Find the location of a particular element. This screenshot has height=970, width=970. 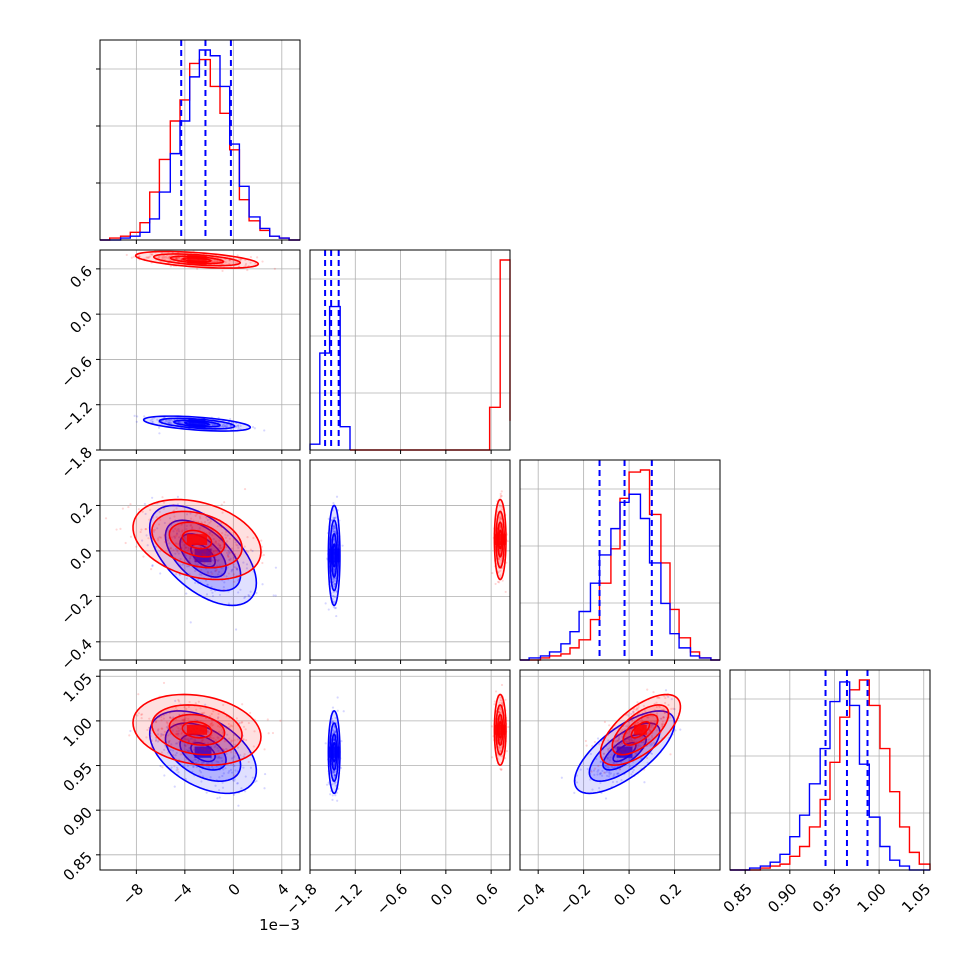

y-tick-label: 1.05 is located at coordinates (78, 688).